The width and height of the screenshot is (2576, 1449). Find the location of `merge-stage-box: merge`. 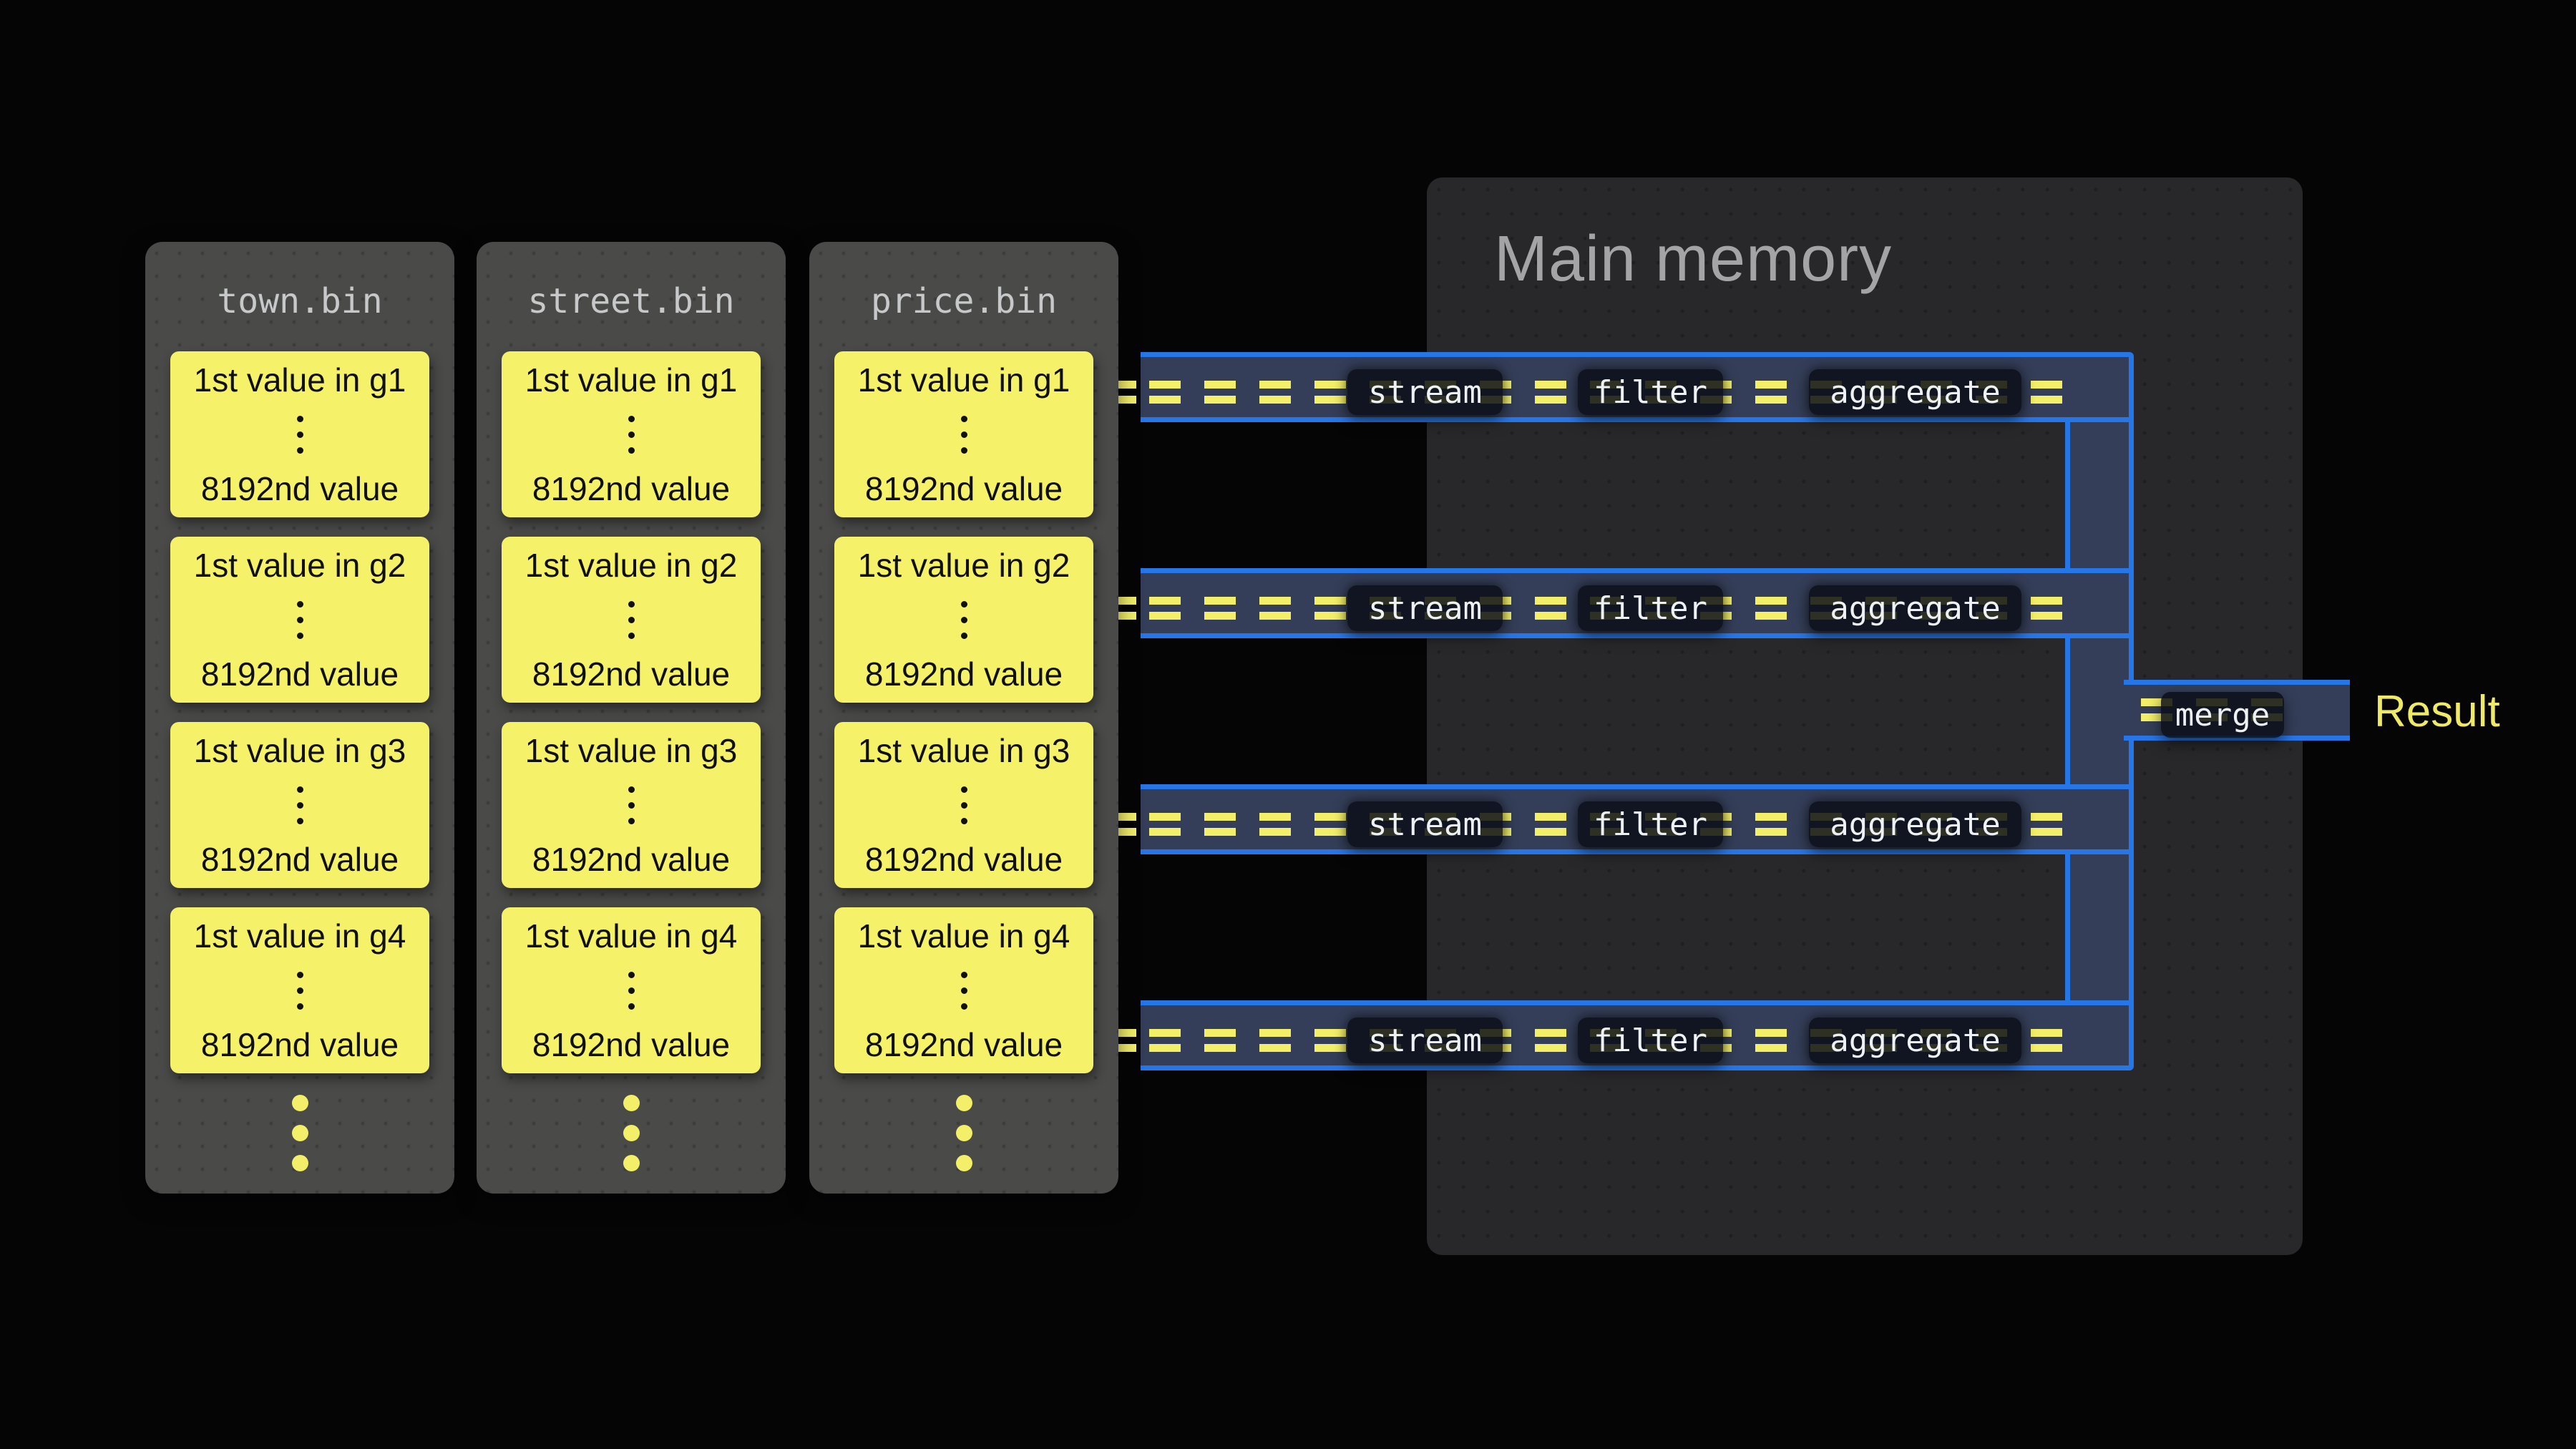

merge-stage-box: merge is located at coordinates (2222, 715).